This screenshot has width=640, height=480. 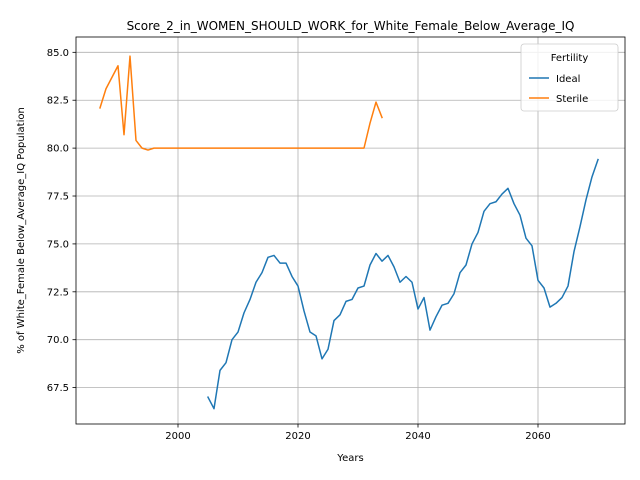 What do you see at coordinates (241, 103) in the screenshot?
I see `series-line-sterile` at bounding box center [241, 103].